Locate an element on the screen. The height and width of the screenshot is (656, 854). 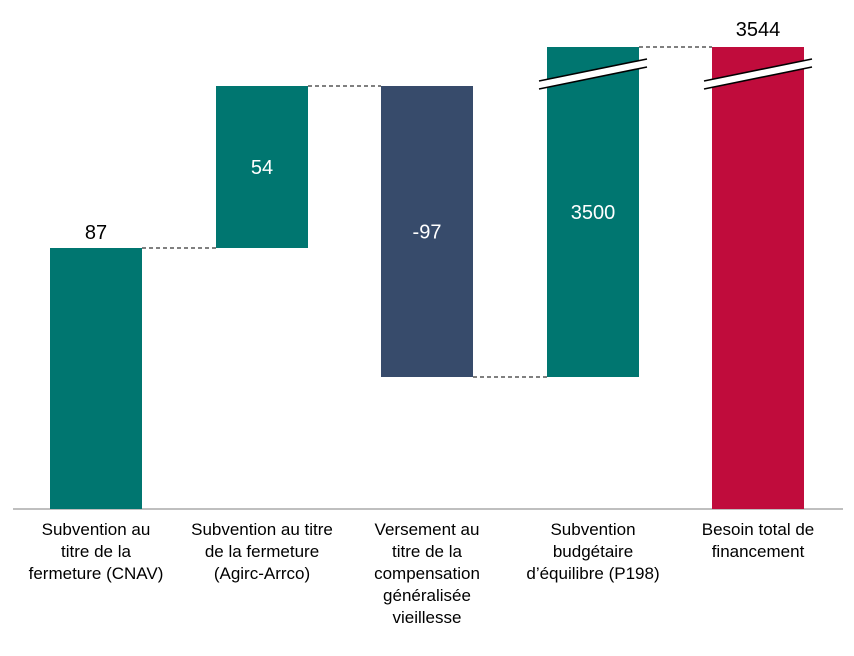
data-label-3: -97 is located at coordinates (427, 233).